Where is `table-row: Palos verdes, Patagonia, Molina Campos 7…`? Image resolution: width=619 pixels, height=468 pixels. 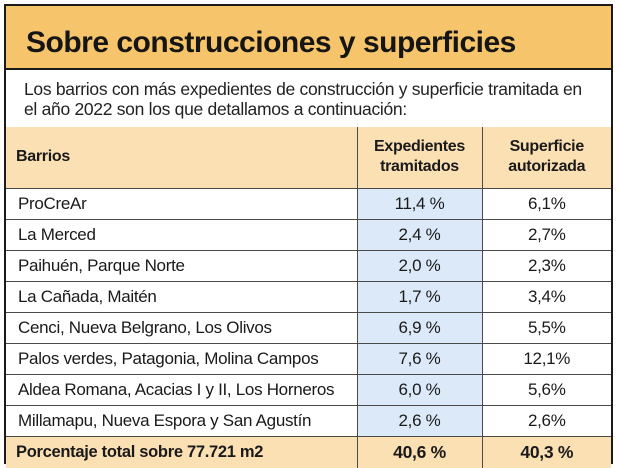
table-row: Palos verdes, Patagonia, Molina Campos 7… is located at coordinates (308, 358).